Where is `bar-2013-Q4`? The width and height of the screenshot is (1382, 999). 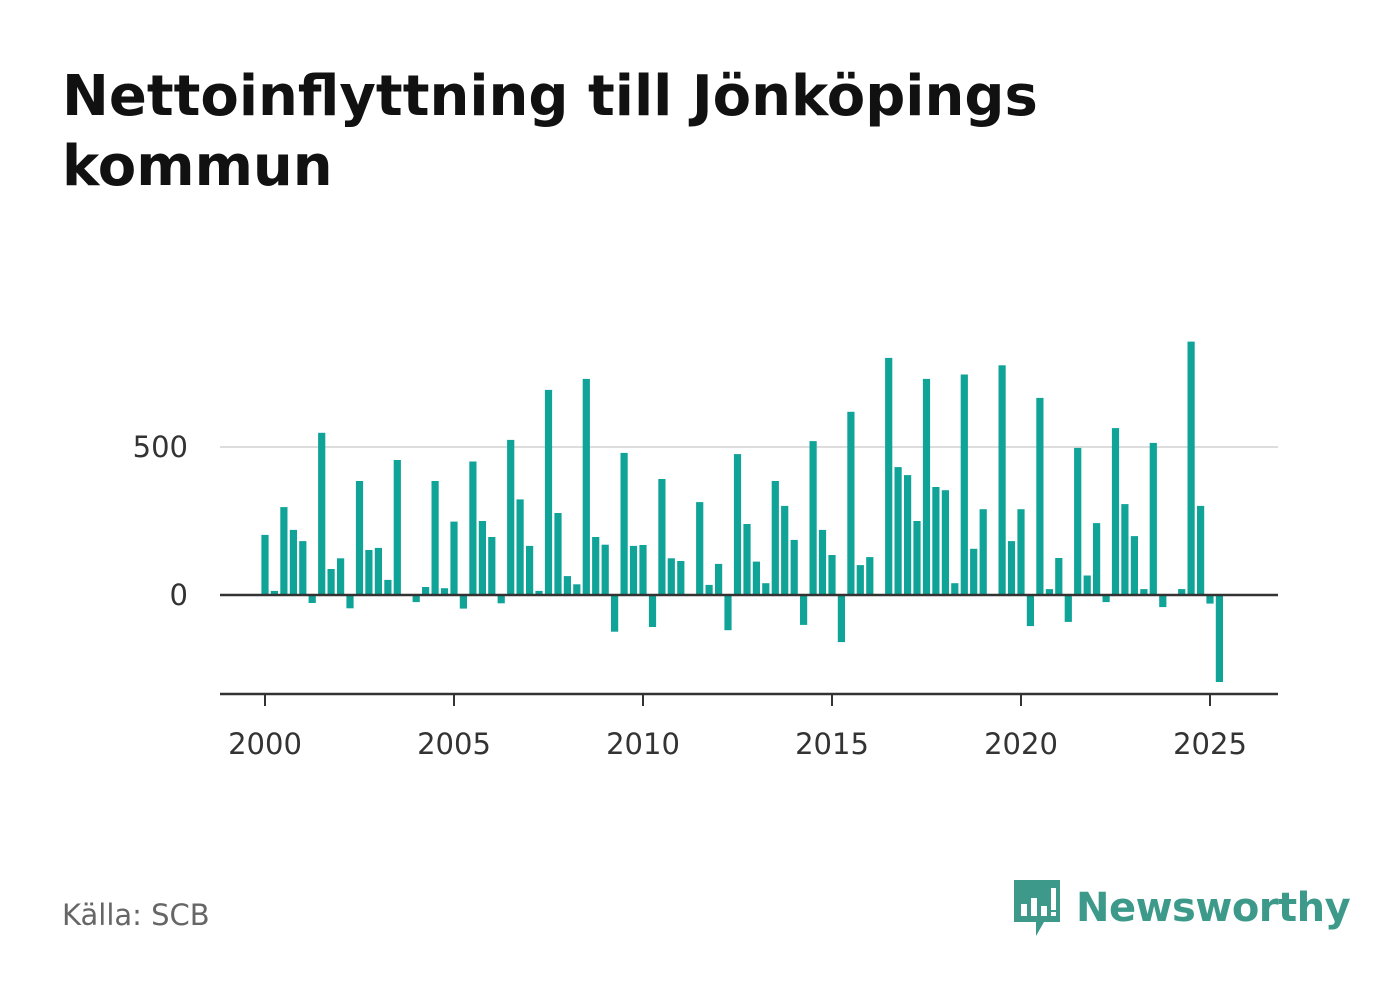 bar-2013-Q4 is located at coordinates (785, 550).